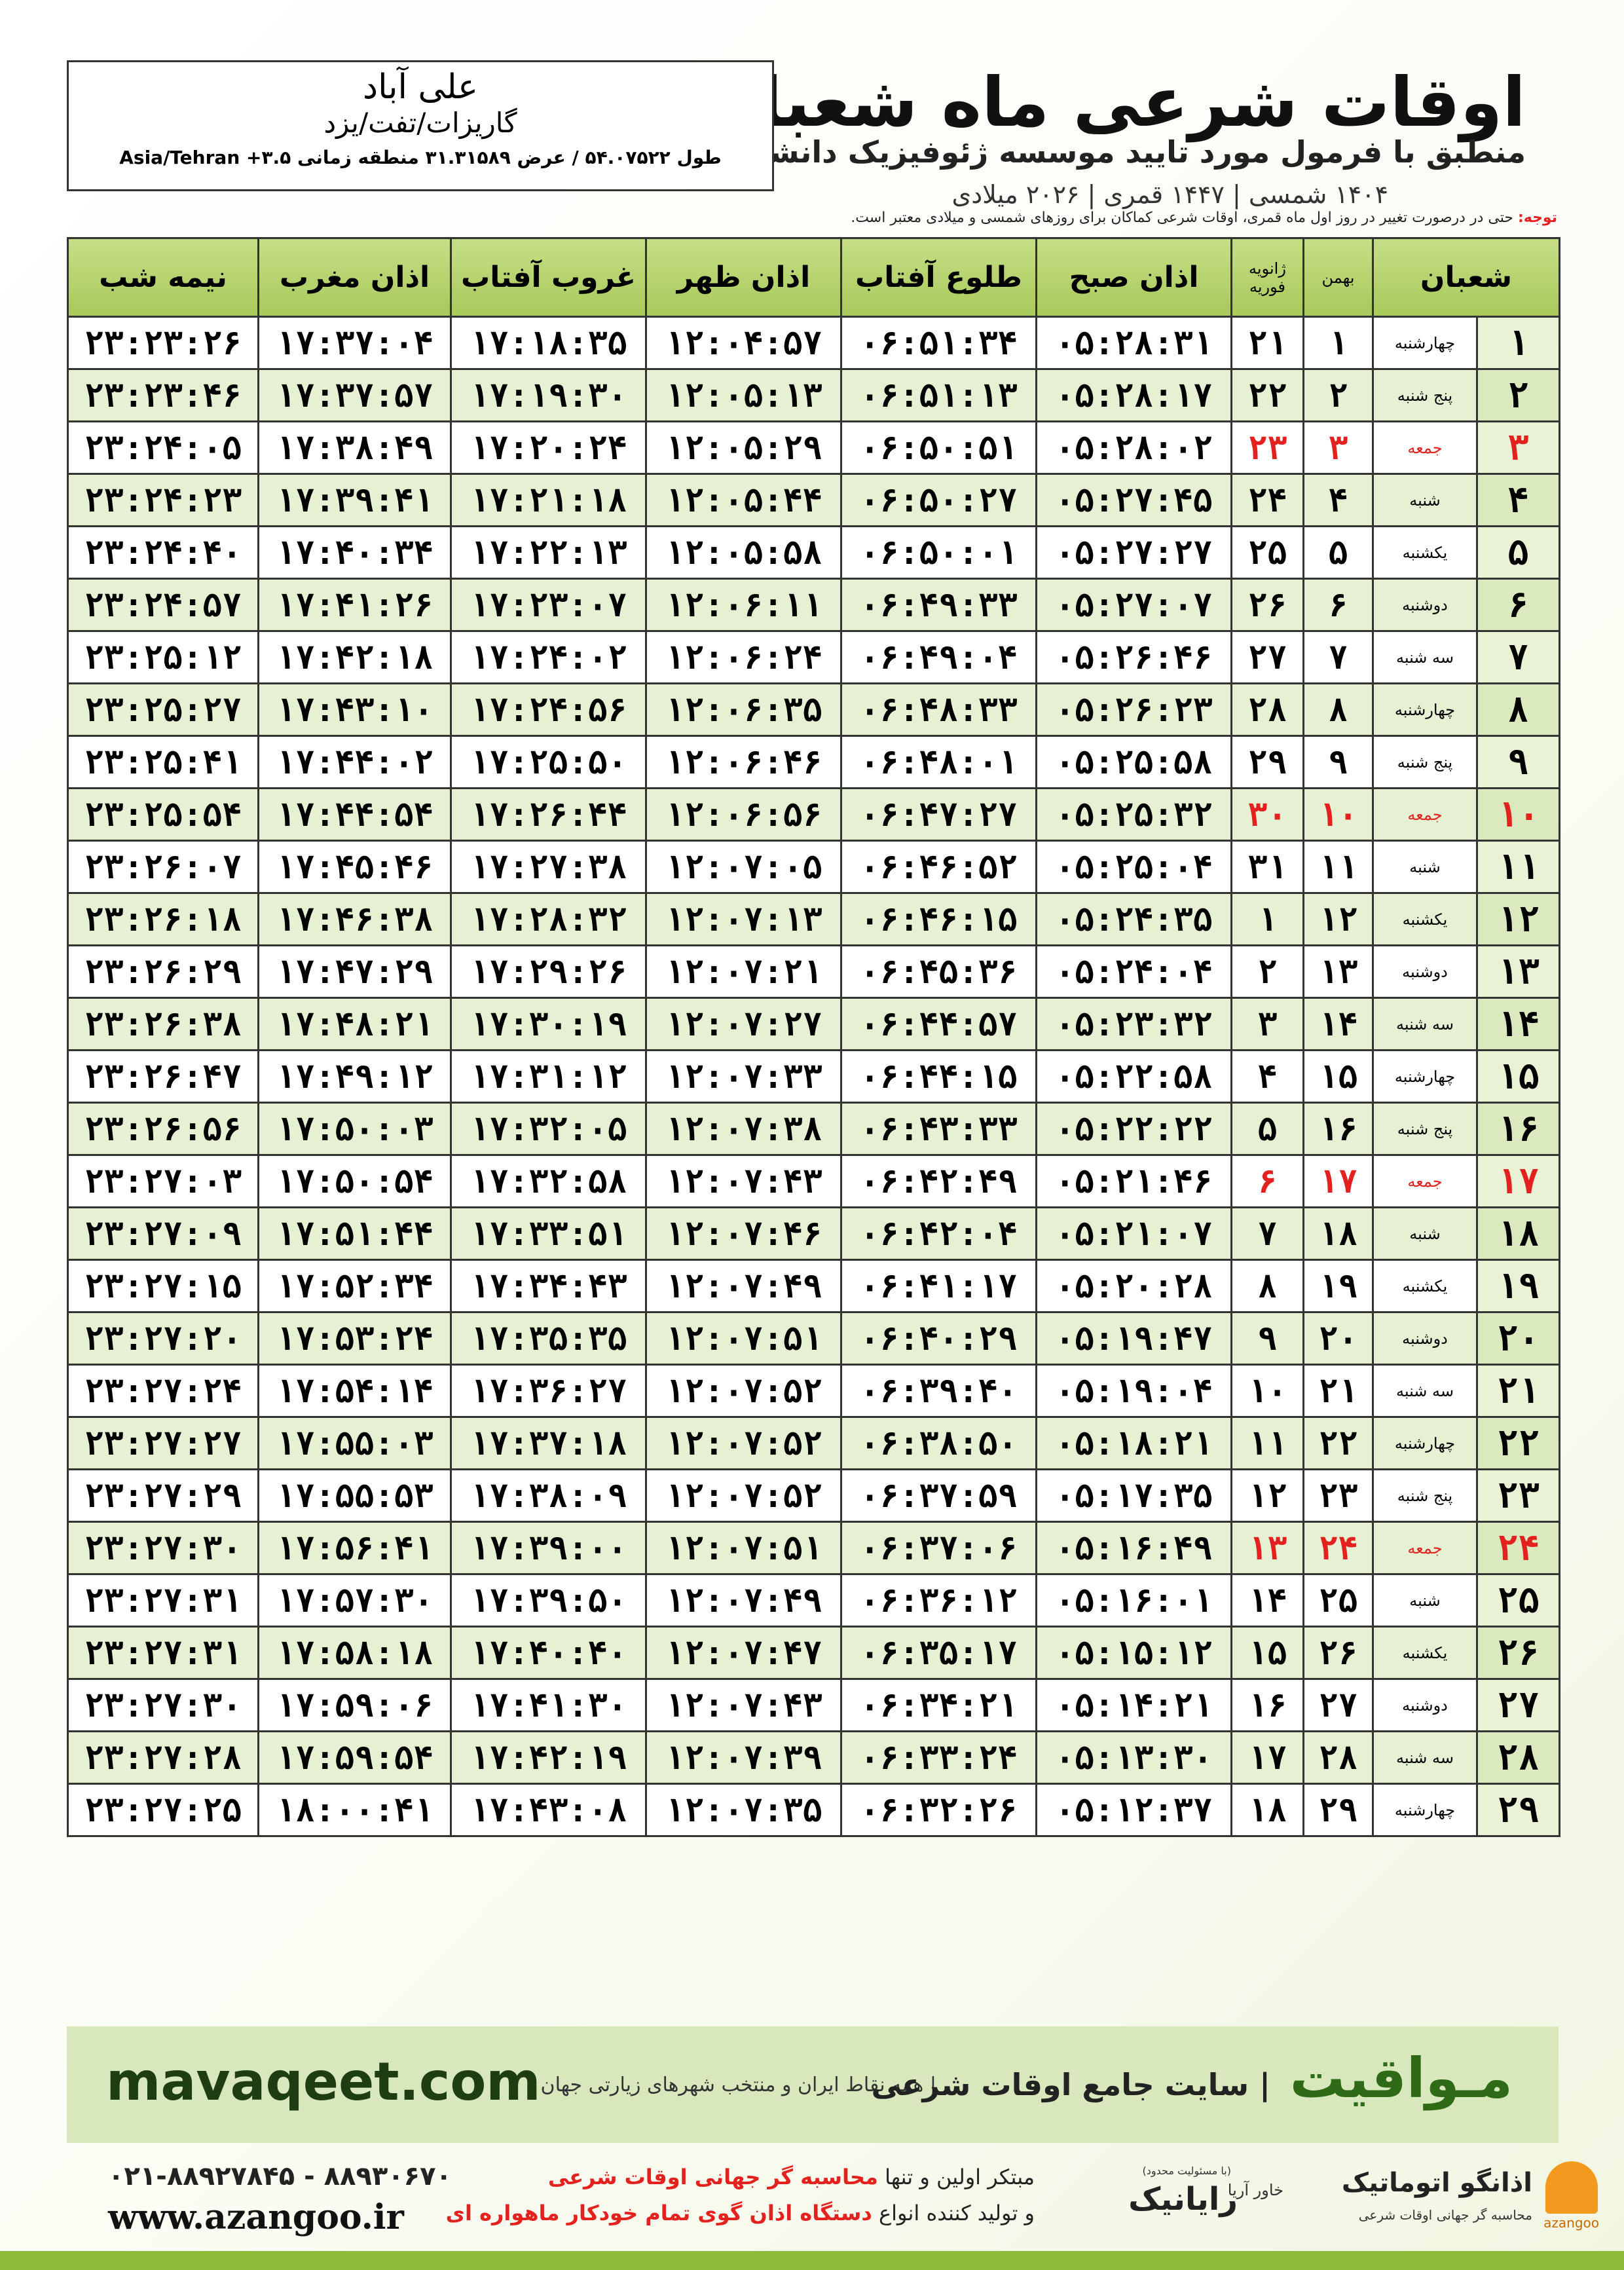 This screenshot has height=2270, width=1624. I want to click on day-number: ۲, so click(1518, 395).